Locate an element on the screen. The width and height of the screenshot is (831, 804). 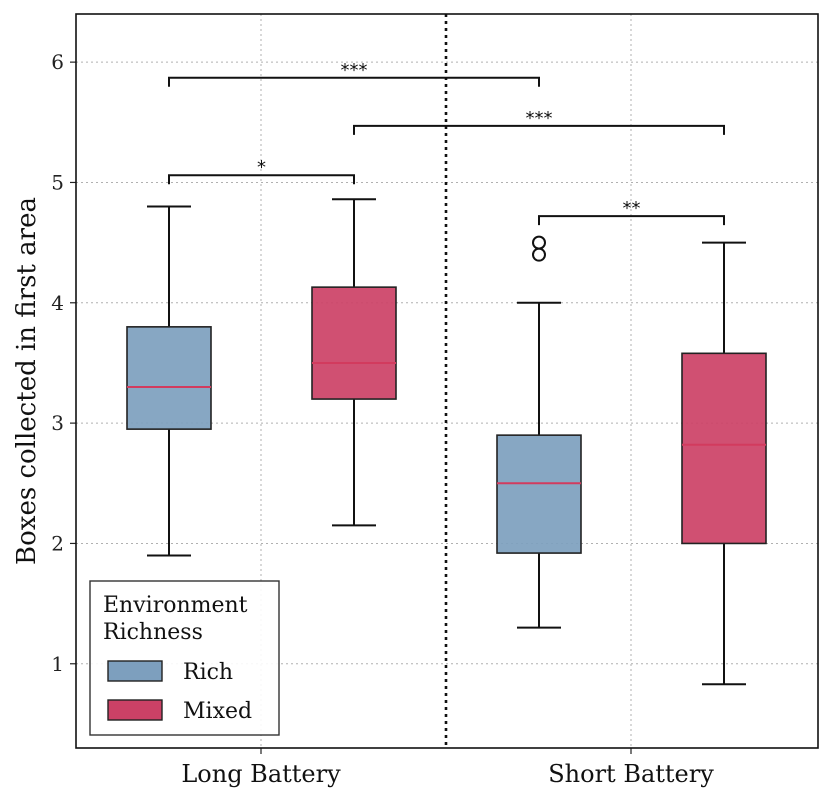
significance-label: ** is located at coordinates (632, 208).